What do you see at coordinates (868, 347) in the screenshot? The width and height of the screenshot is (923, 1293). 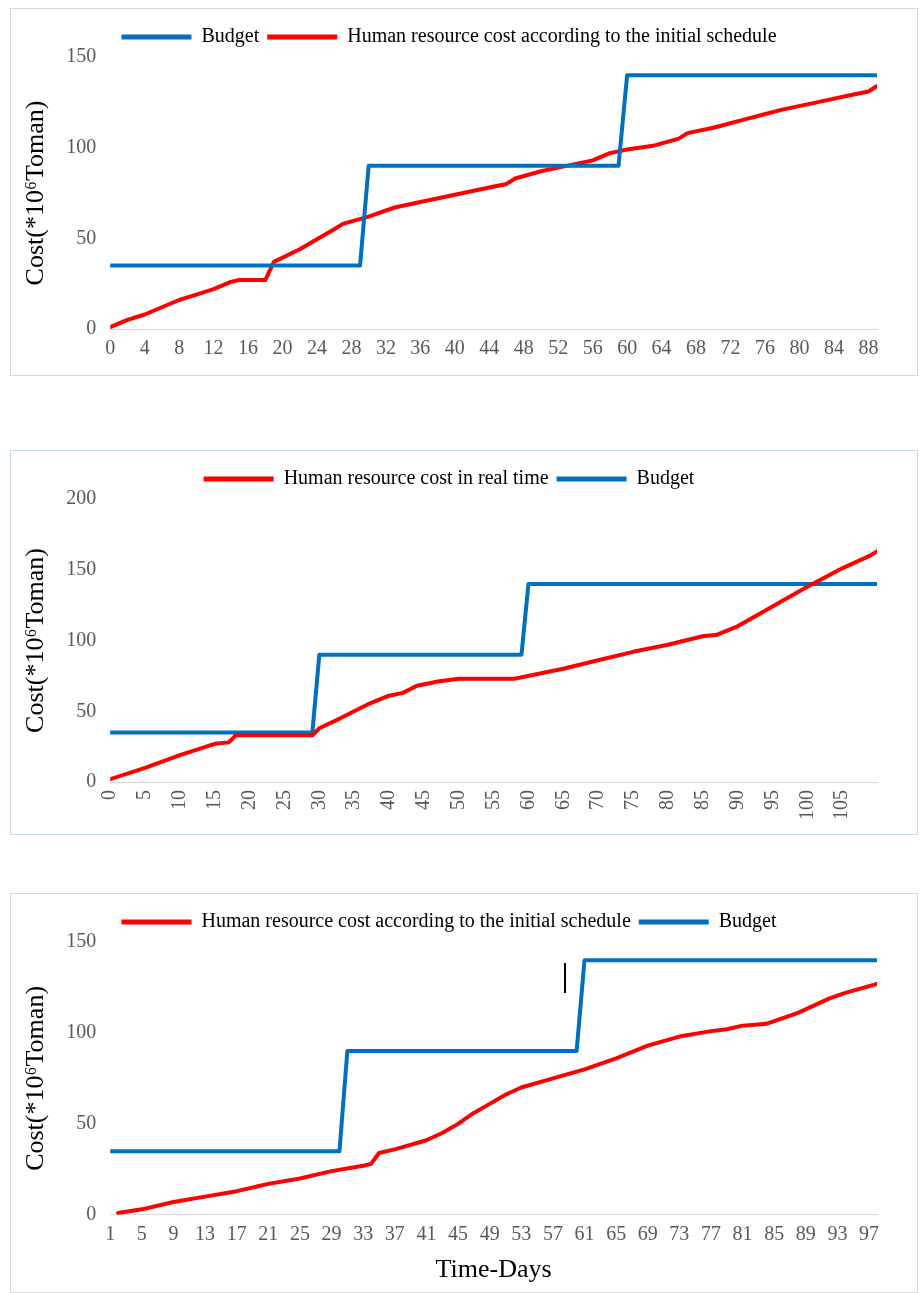 I see `x-tick-label: 88` at bounding box center [868, 347].